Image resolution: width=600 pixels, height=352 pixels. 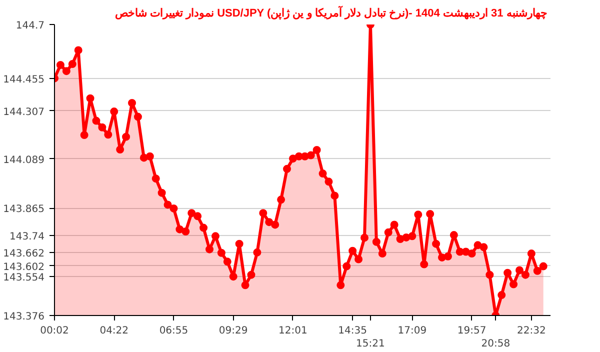 I want to click on x-tick-label: 04:22, so click(x=114, y=331).